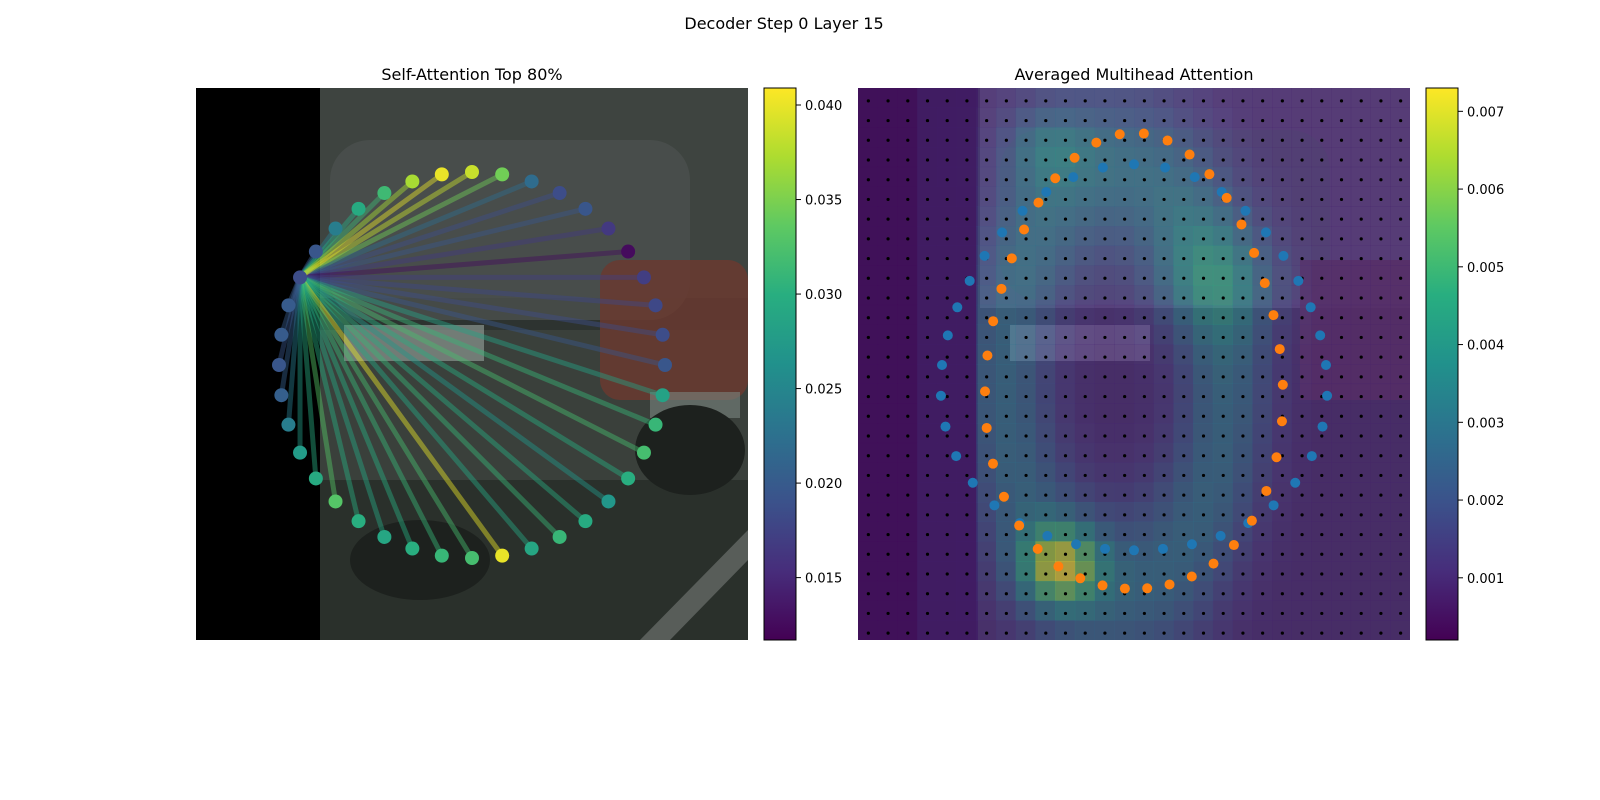 The height and width of the screenshot is (800, 1600). I want to click on attention-point, so click(412, 548).